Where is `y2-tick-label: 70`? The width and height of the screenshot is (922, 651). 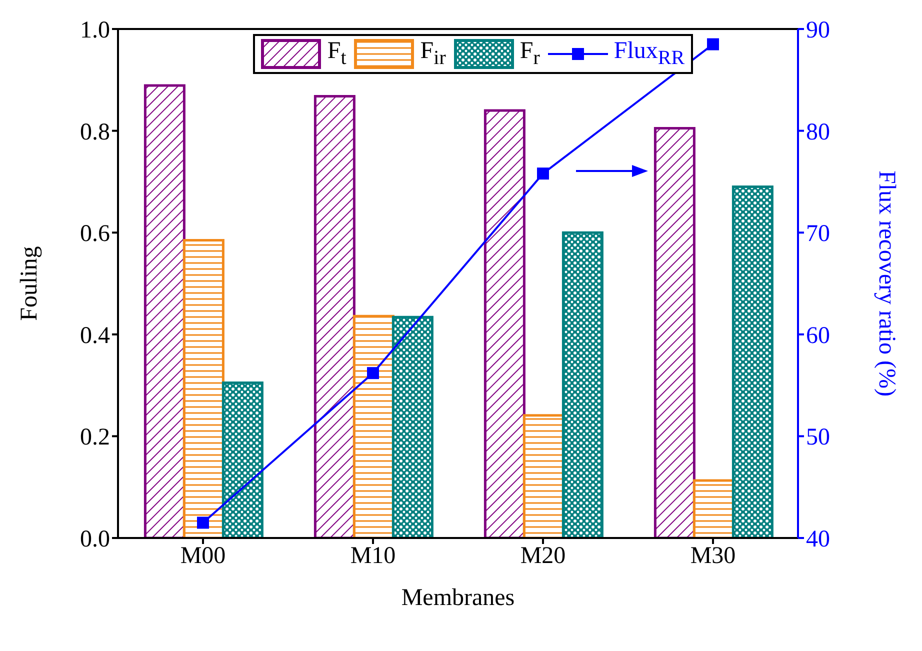
y2-tick-label: 70 is located at coordinates (818, 234).